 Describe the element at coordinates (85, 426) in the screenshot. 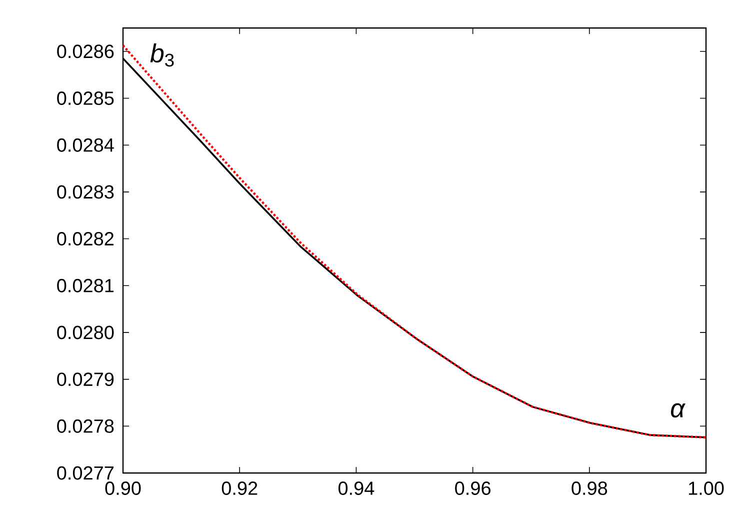

I see `y-tick-label: 0.0278` at that location.